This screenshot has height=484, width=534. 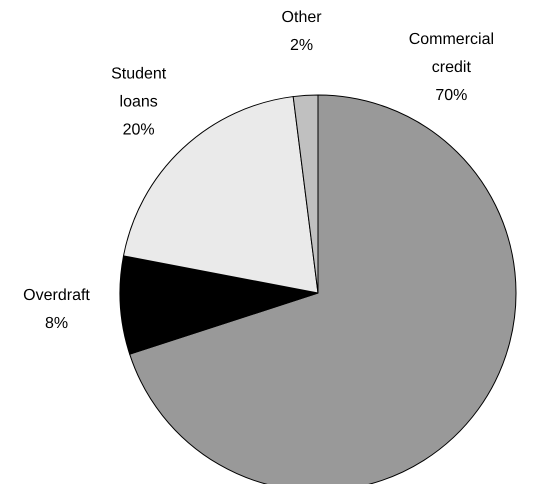 What do you see at coordinates (302, 17) in the screenshot?
I see `slice-label: Other` at bounding box center [302, 17].